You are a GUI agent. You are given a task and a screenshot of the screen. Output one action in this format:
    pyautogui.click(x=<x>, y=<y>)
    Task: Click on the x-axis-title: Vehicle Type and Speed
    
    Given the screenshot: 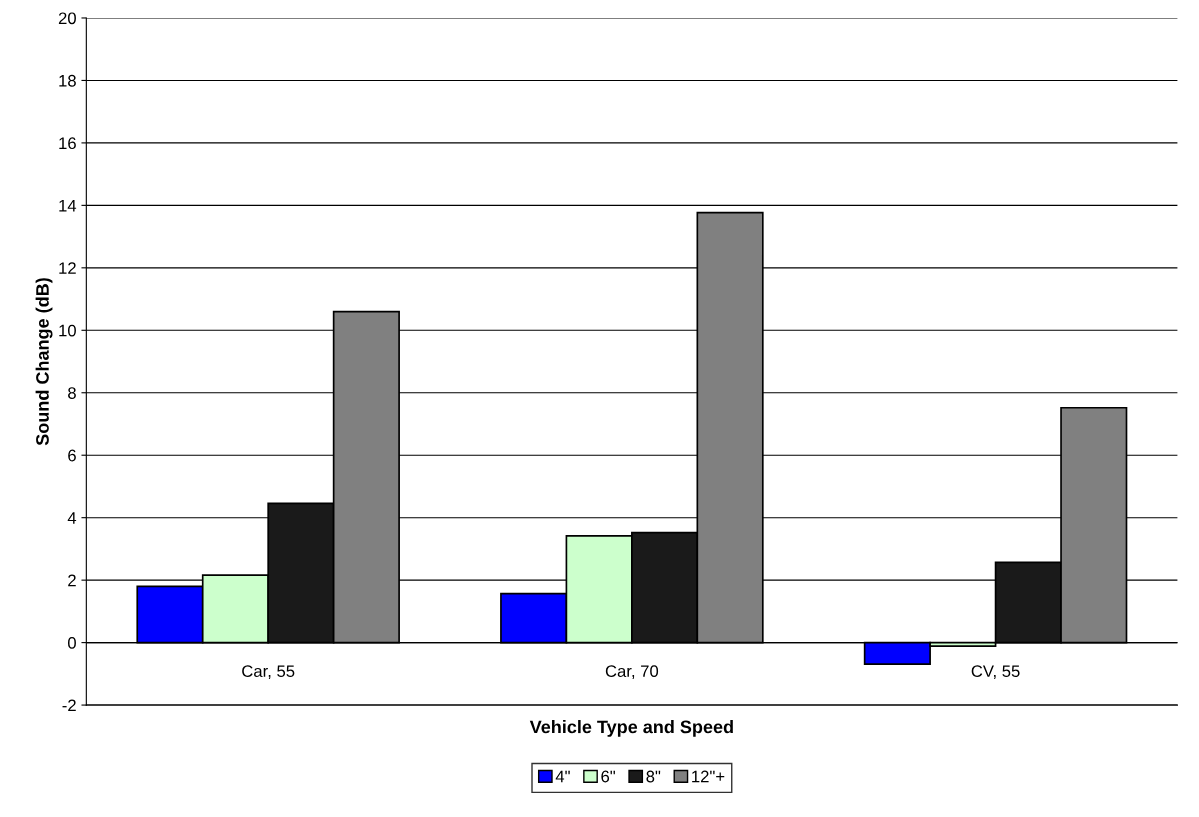 What is the action you would take?
    pyautogui.click(x=631, y=728)
    